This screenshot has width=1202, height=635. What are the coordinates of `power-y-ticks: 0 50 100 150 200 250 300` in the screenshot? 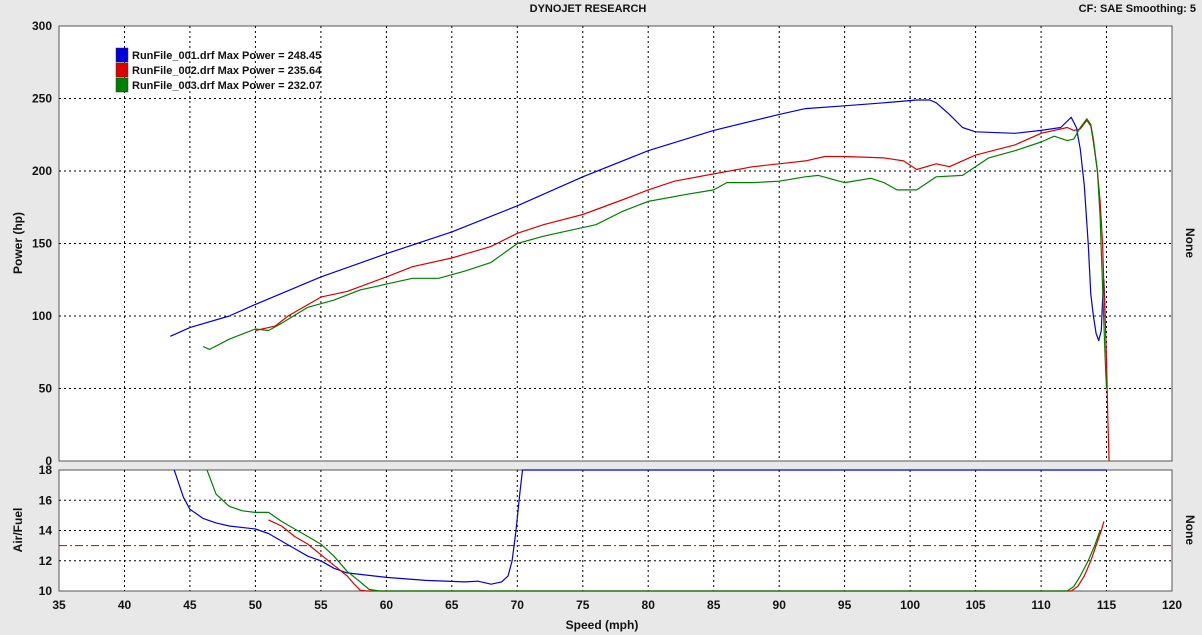 It's located at (42, 243).